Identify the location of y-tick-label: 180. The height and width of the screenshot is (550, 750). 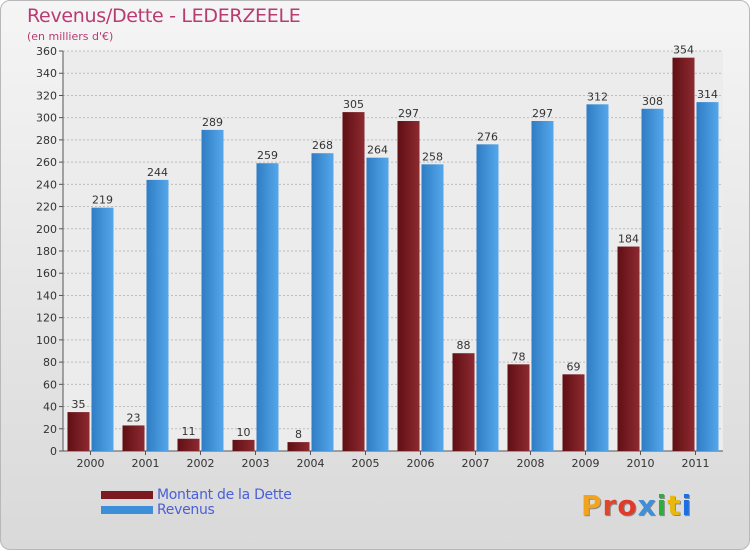
(46, 251).